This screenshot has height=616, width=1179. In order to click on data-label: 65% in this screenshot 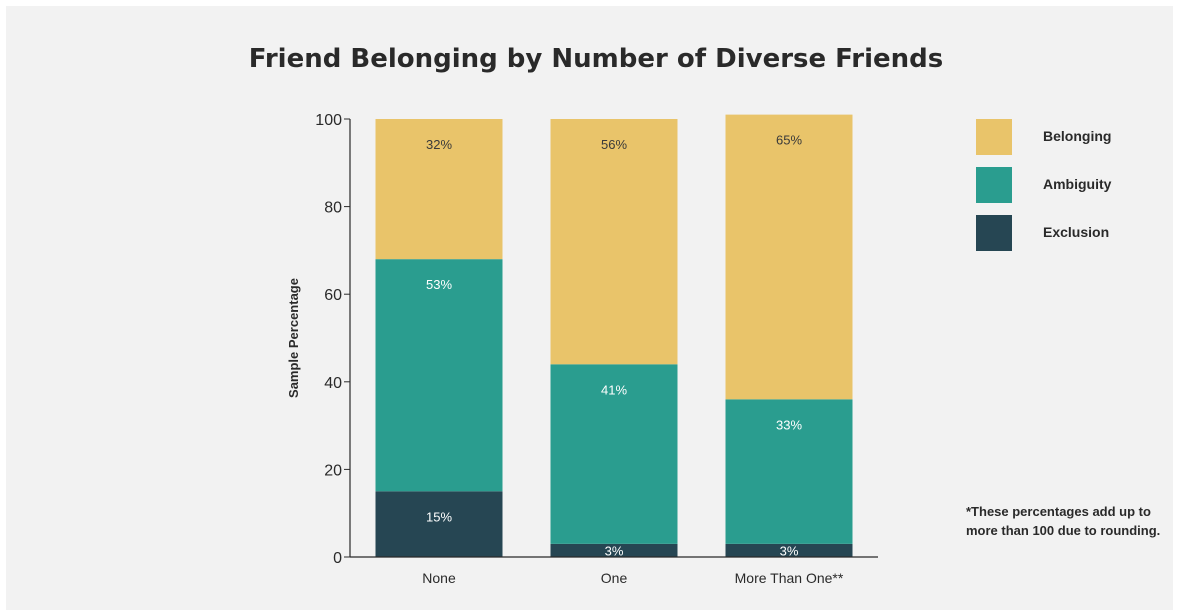, I will do `click(789, 140)`.